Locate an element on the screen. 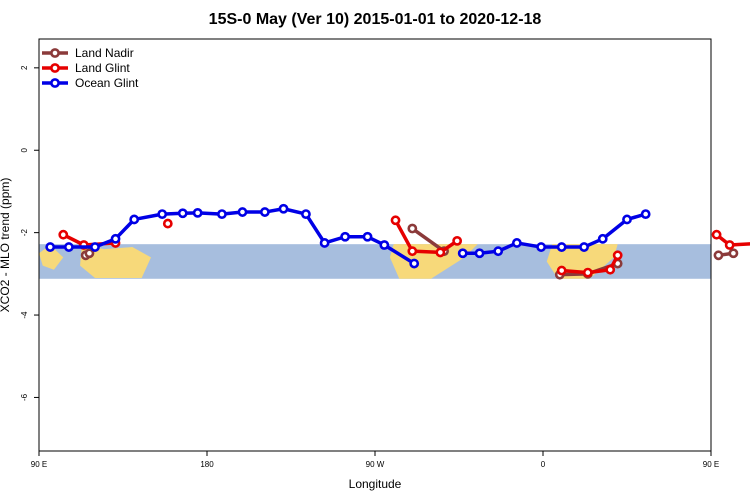 Image resolution: width=750 pixels, height=500 pixels. legend-label: Land Glint is located at coordinates (102, 68).